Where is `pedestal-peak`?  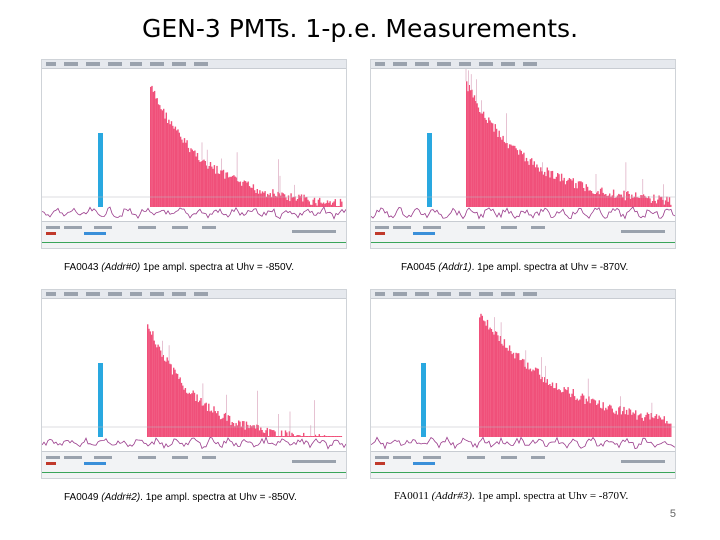 pedestal-peak is located at coordinates (100, 170).